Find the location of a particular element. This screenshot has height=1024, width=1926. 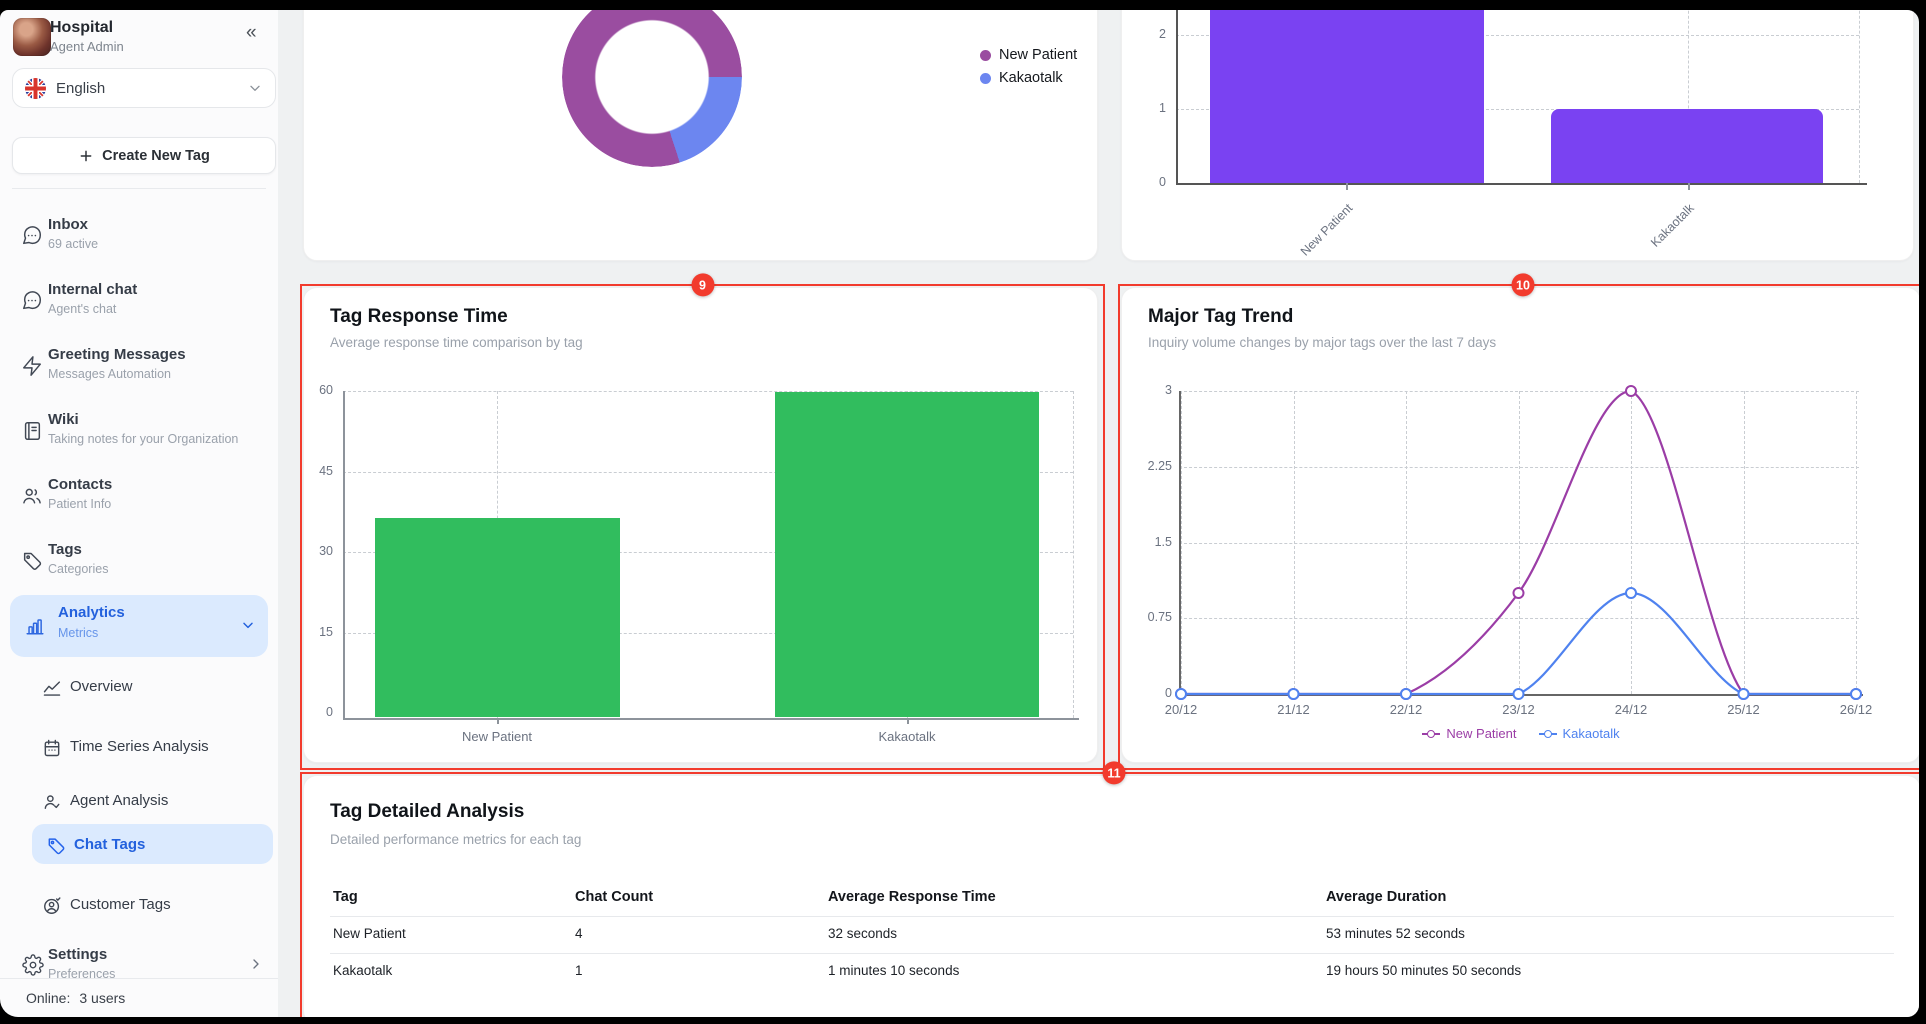

sidebar-item-label: Overview is located at coordinates (101, 686).